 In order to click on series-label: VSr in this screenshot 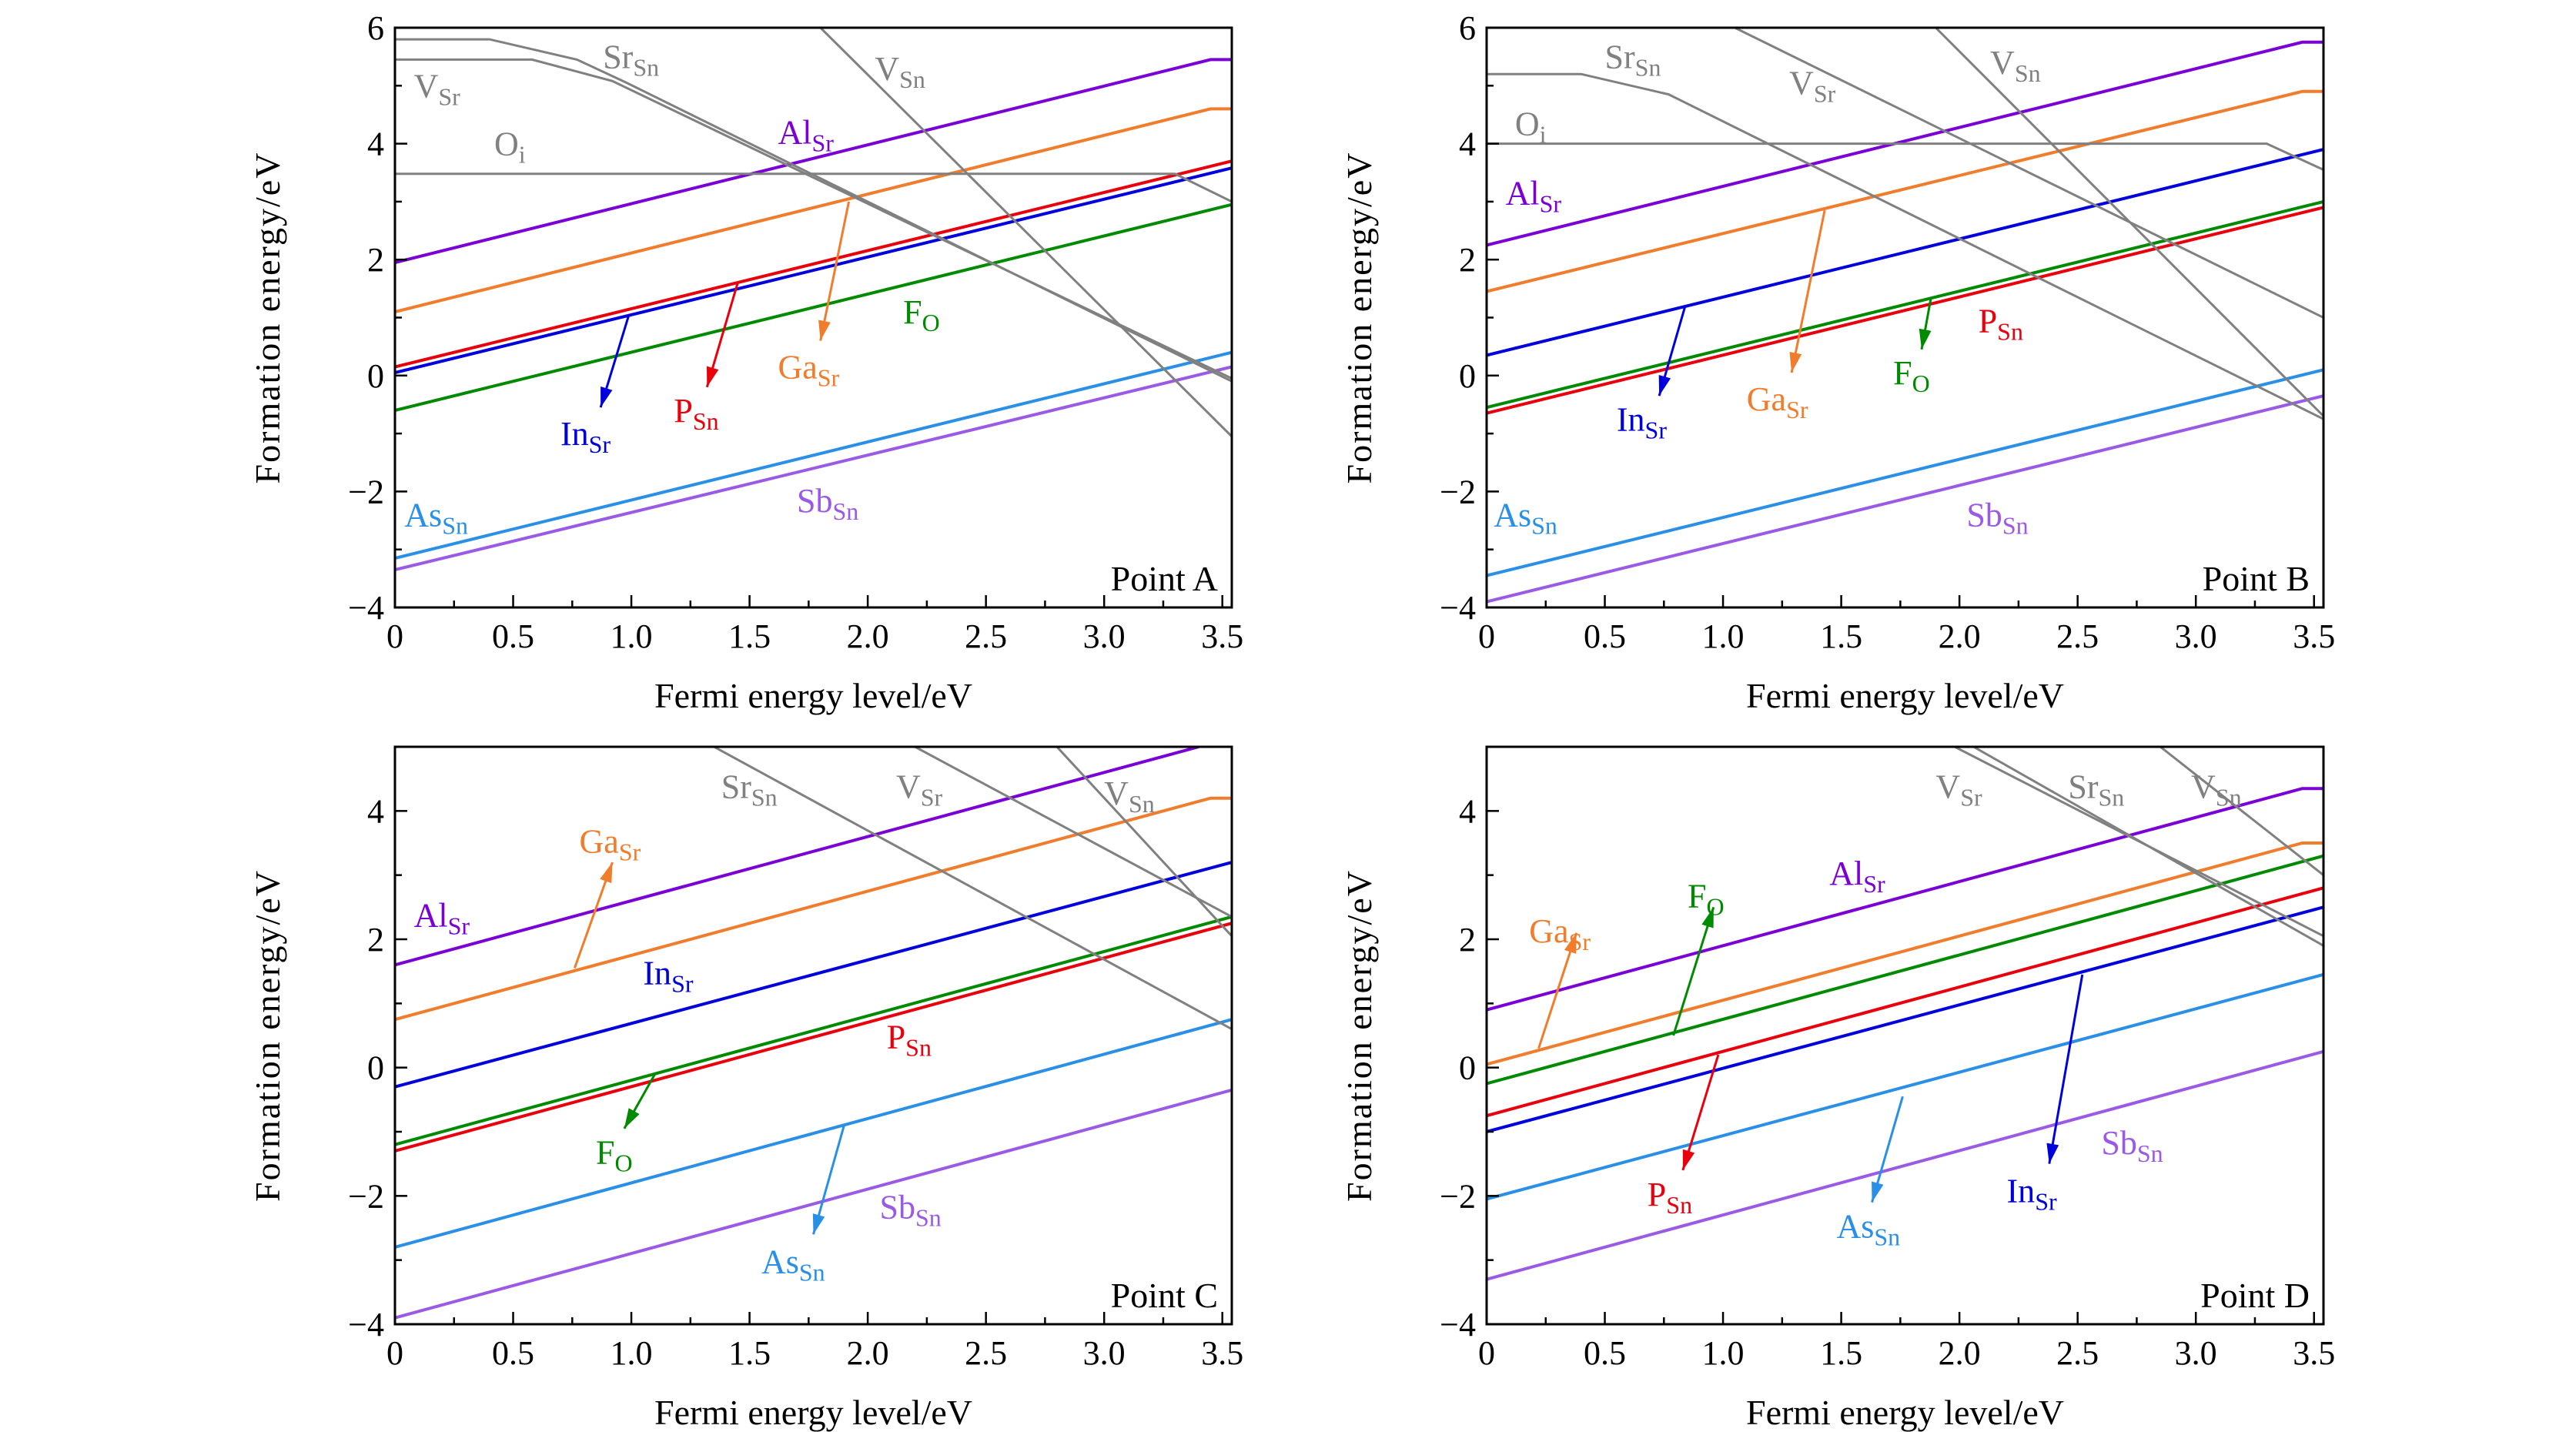, I will do `click(437, 88)`.